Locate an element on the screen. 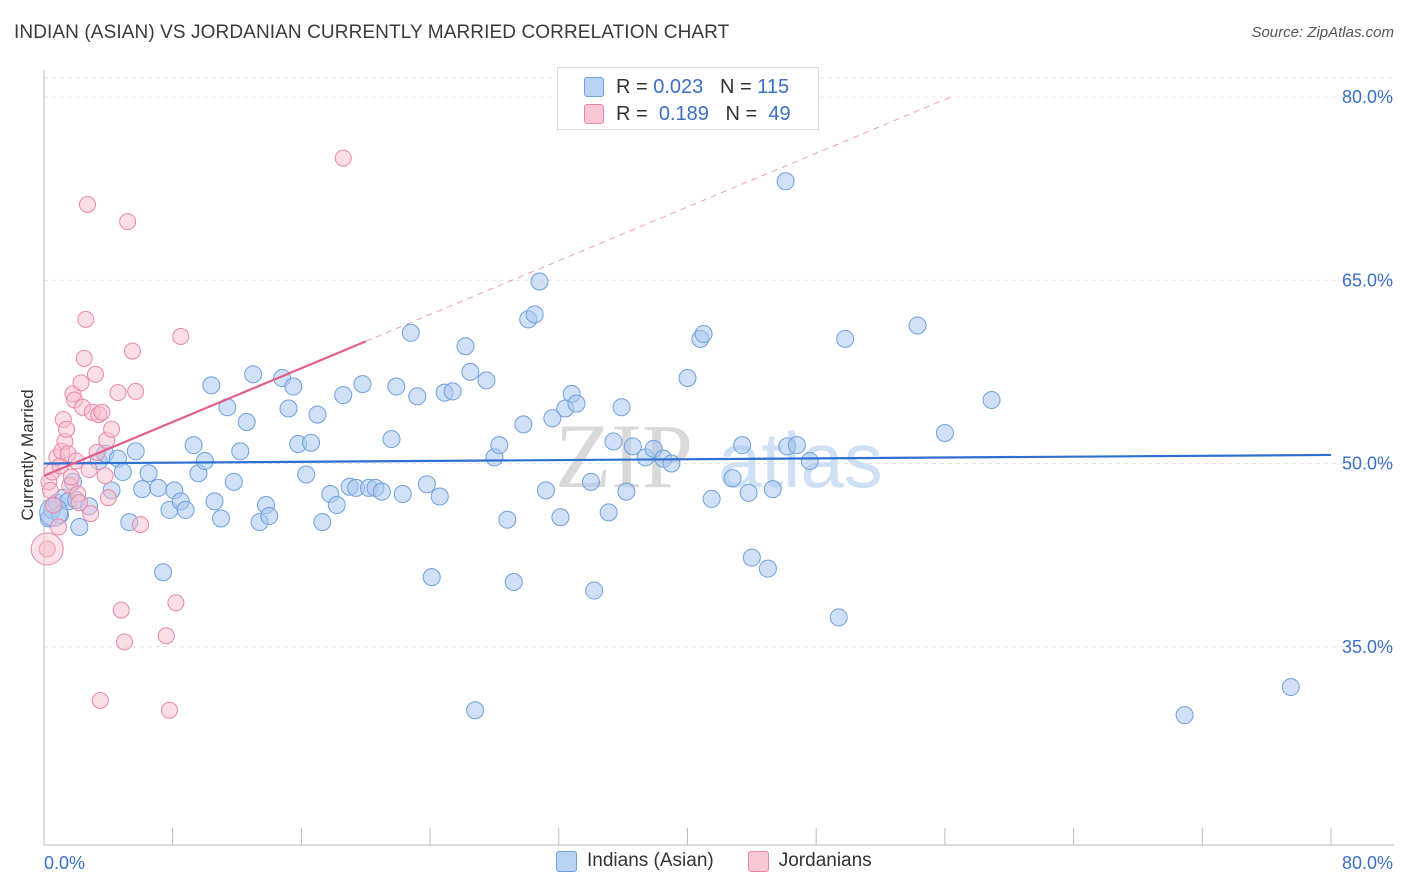 This screenshot has height=892, width=1406. legend-label: Jordanians is located at coordinates (825, 860).